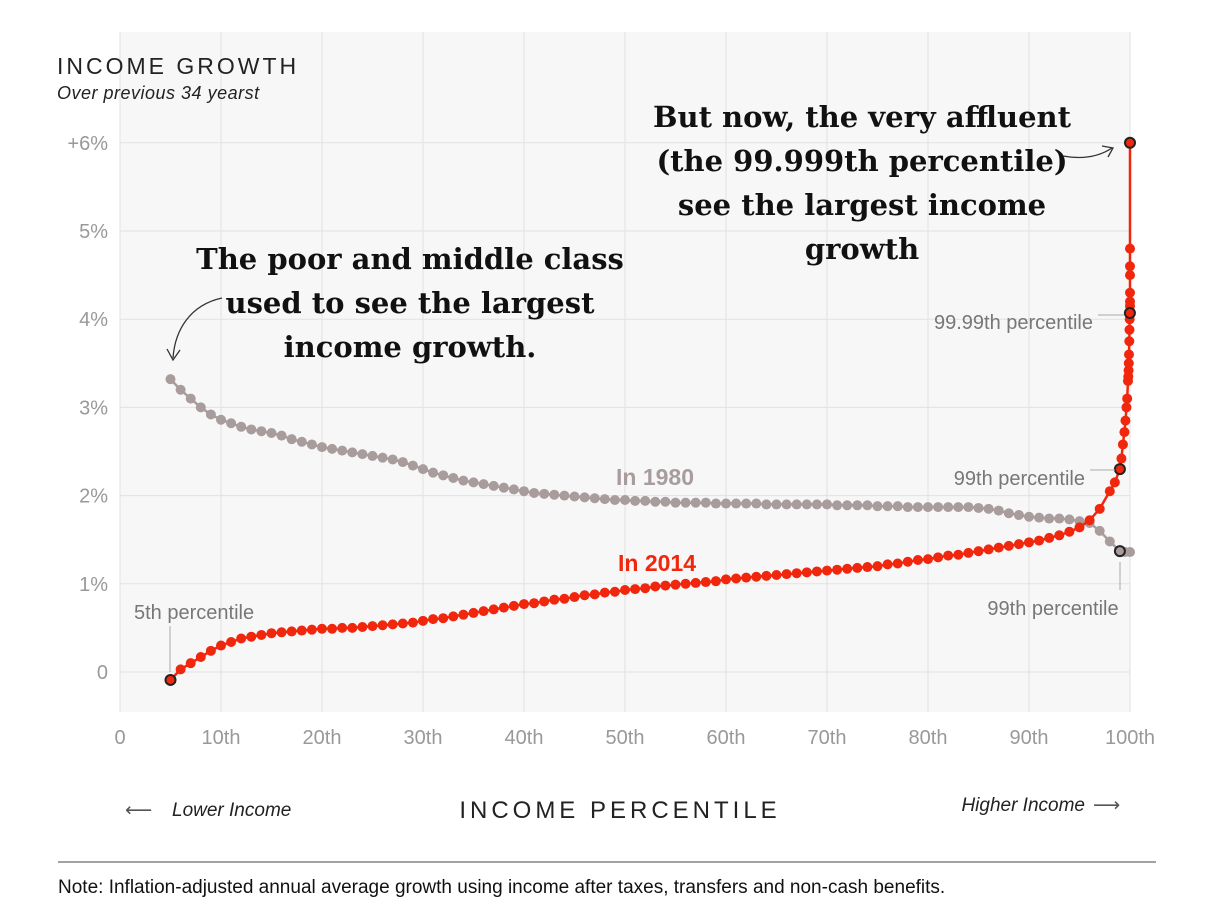 This screenshot has width=1226, height=918. What do you see at coordinates (1023, 805) in the screenshot?
I see `higher-income-label: Higher Income` at bounding box center [1023, 805].